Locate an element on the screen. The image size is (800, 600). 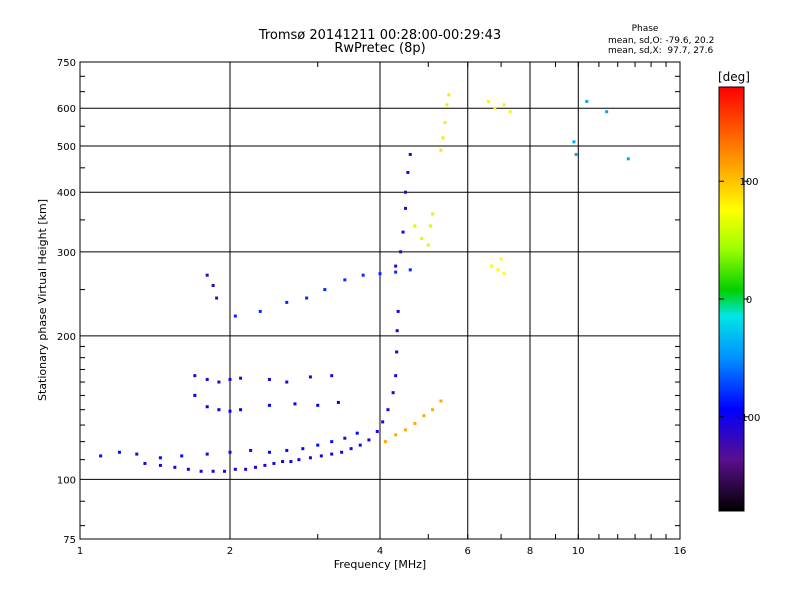
y-tick-label: 200 is located at coordinates (66, 337).